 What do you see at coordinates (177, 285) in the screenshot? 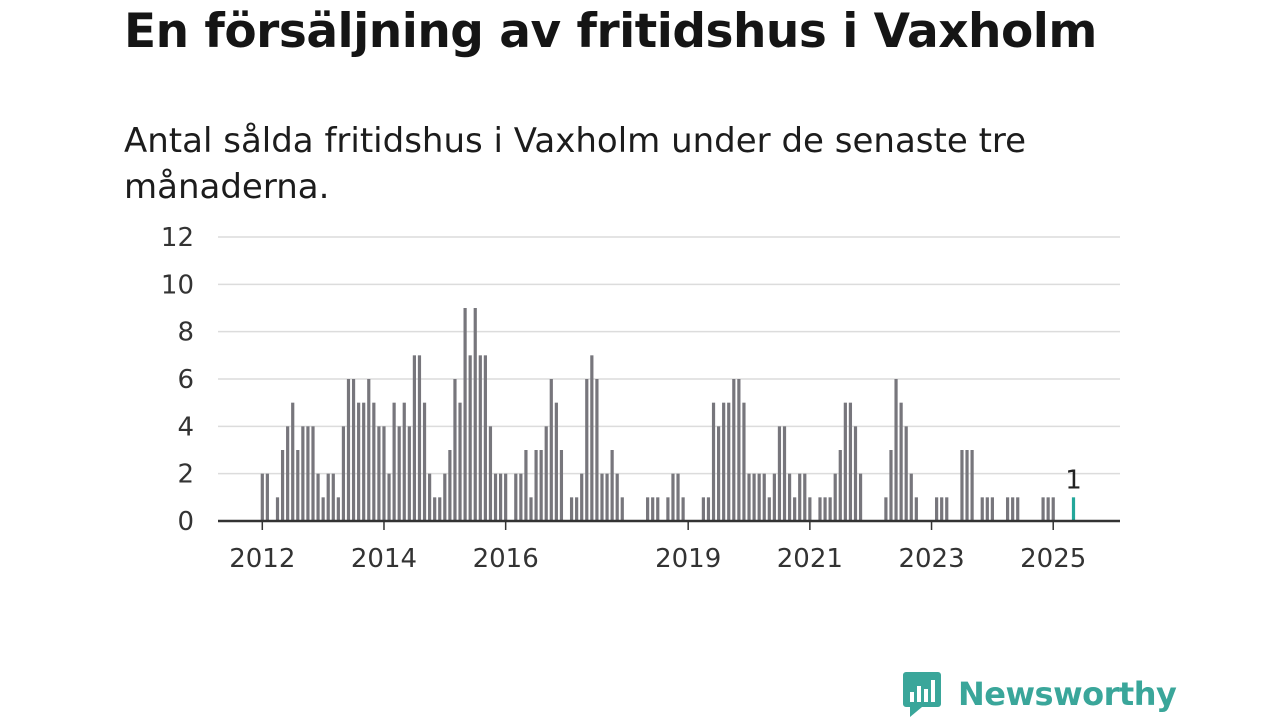
I see `y-tick-label: 10` at bounding box center [177, 285].